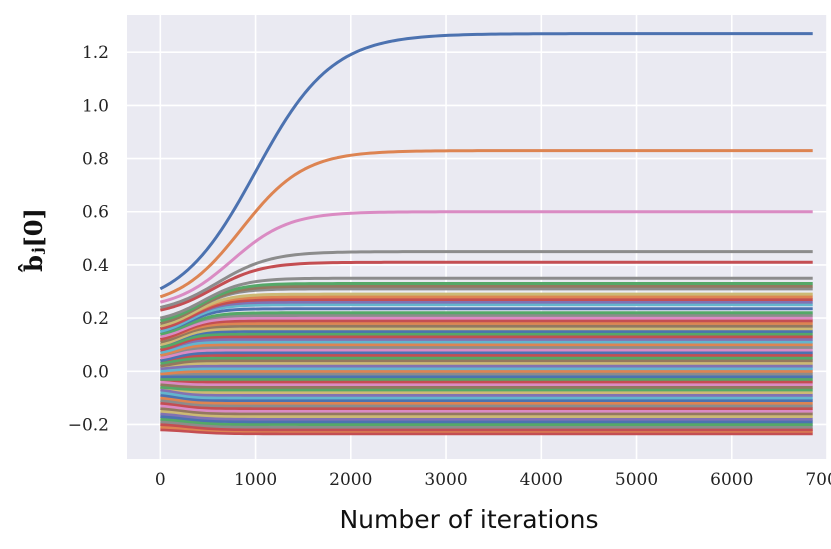  Describe the element at coordinates (95, 53) in the screenshot. I see `y-tick-label: 1.2` at that location.